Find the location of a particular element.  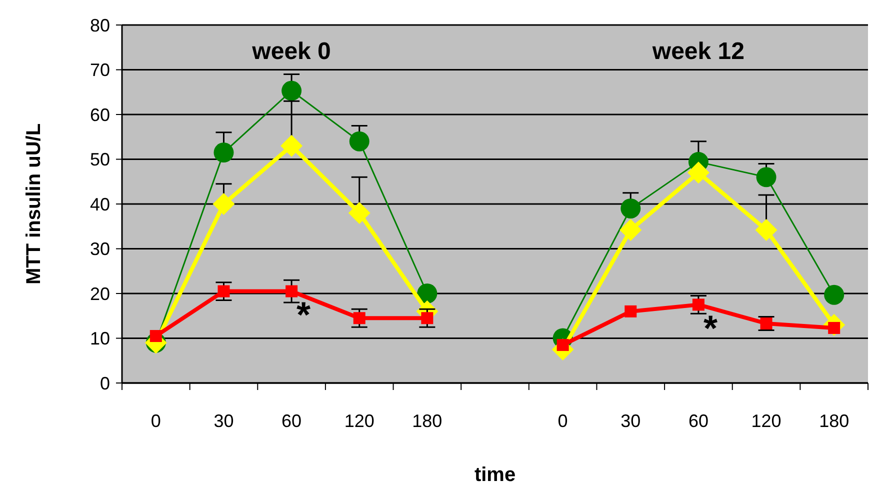

y-tick-label: 50 is located at coordinates (100, 160).